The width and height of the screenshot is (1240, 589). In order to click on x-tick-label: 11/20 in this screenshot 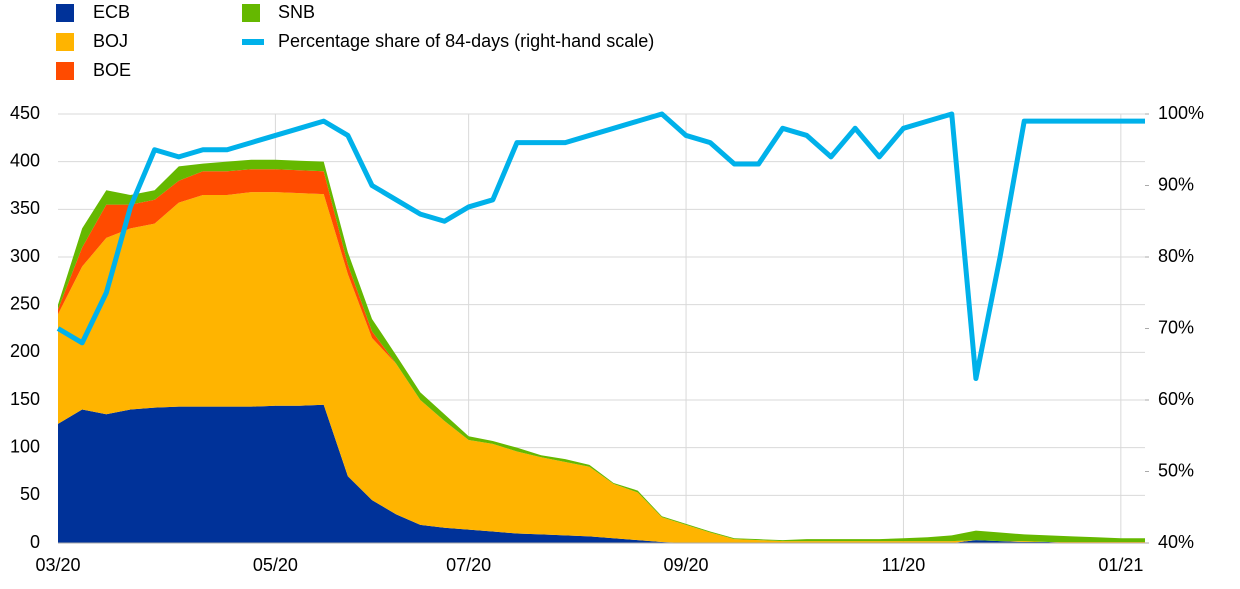, I will do `click(904, 565)`.